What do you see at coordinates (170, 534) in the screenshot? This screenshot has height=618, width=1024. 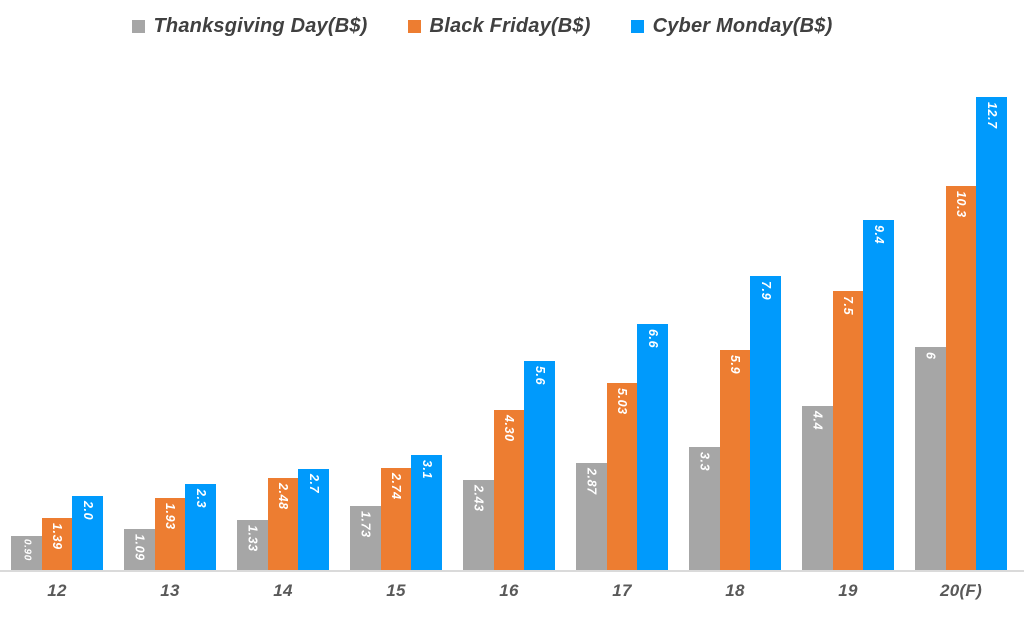 I see `bar-black-friday-b-13: 1.93` at bounding box center [170, 534].